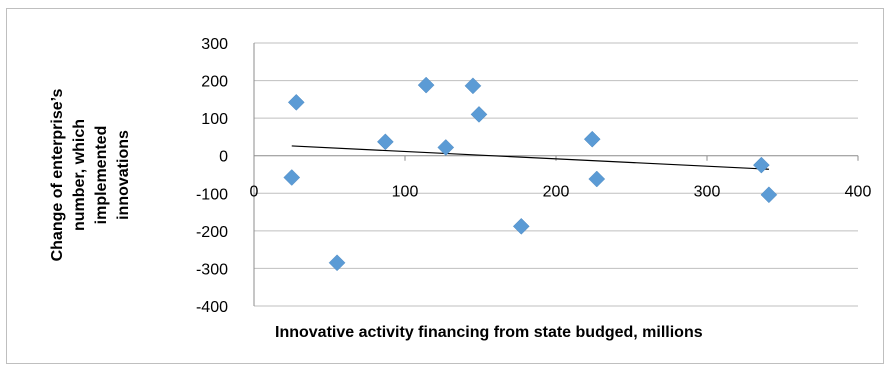 The width and height of the screenshot is (890, 369). Describe the element at coordinates (858, 192) in the screenshot. I see `x-tick-label: 400` at that location.